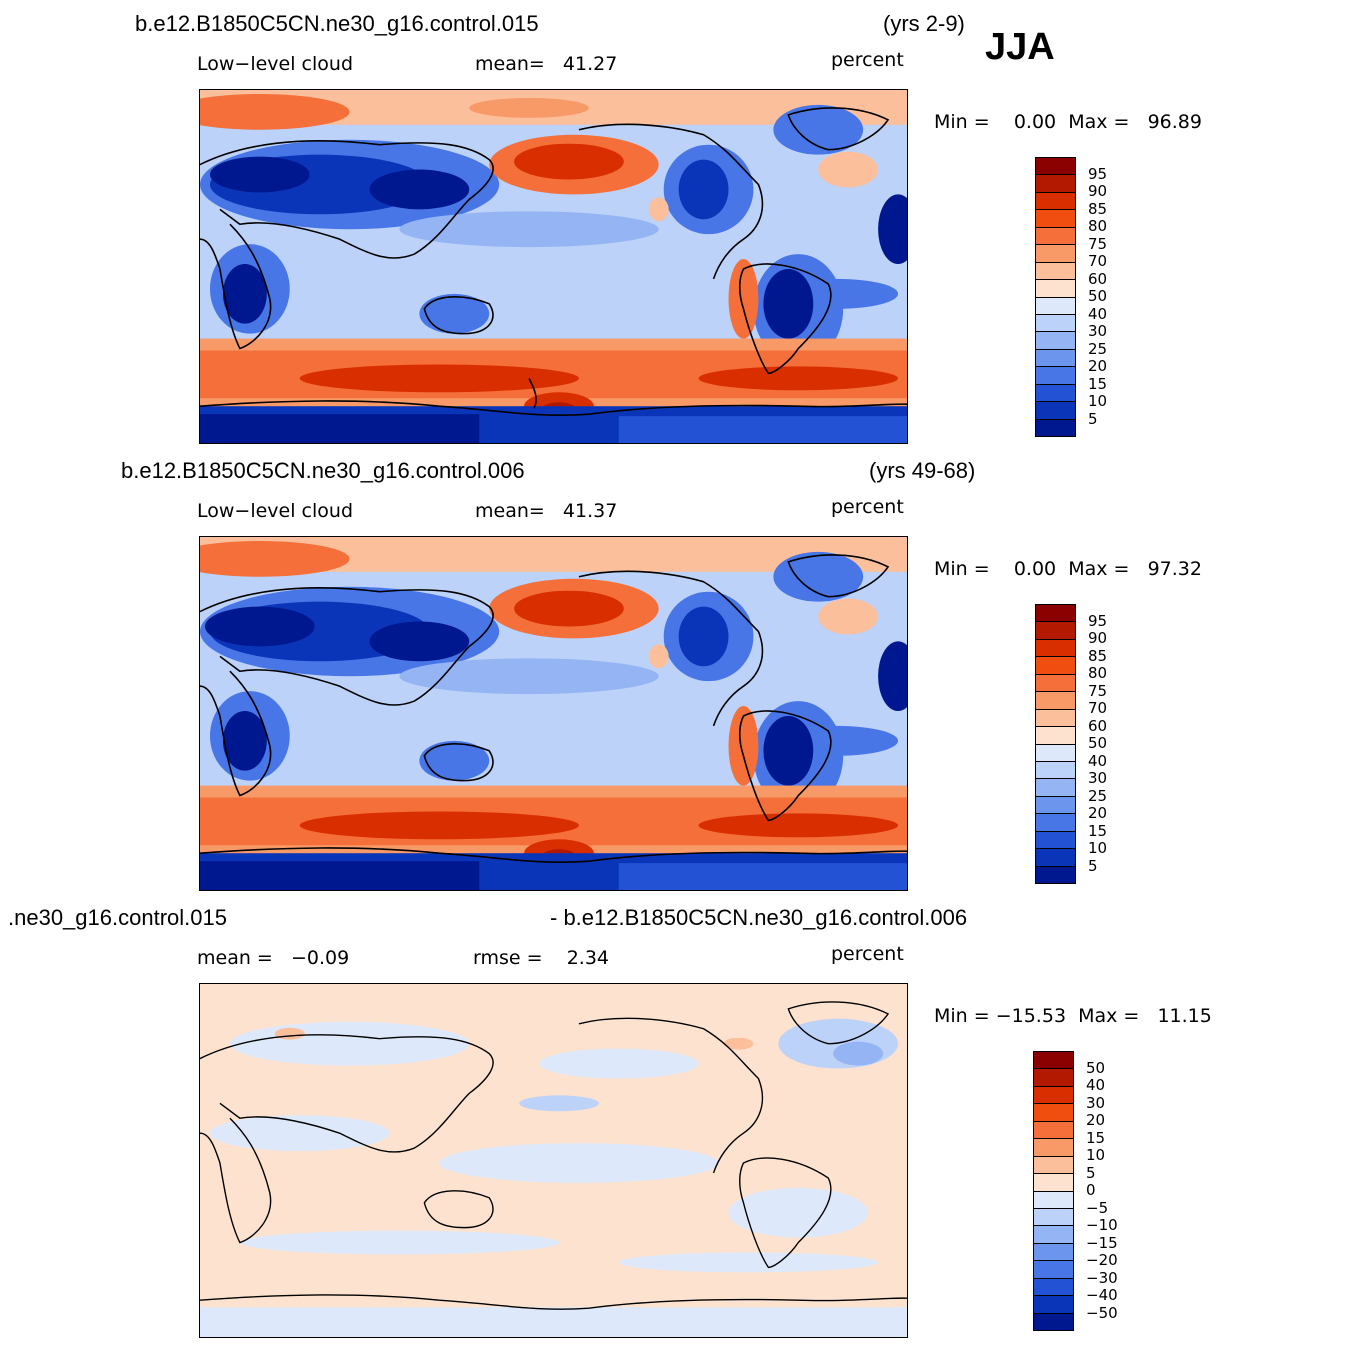 This screenshot has width=1349, height=1353. Describe the element at coordinates (1020, 47) in the screenshot. I see `season-label: JJA` at that location.